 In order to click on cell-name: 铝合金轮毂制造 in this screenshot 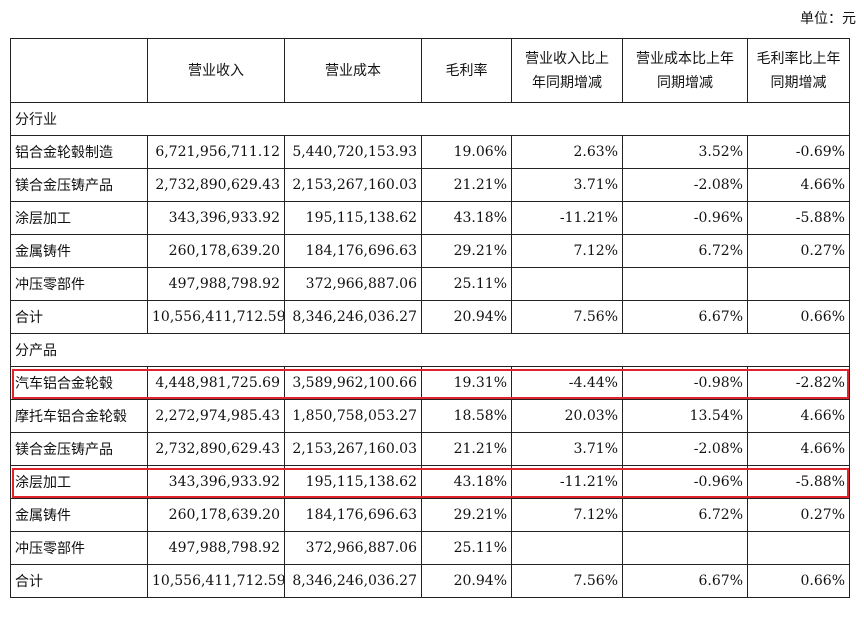, I will do `click(79, 152)`.